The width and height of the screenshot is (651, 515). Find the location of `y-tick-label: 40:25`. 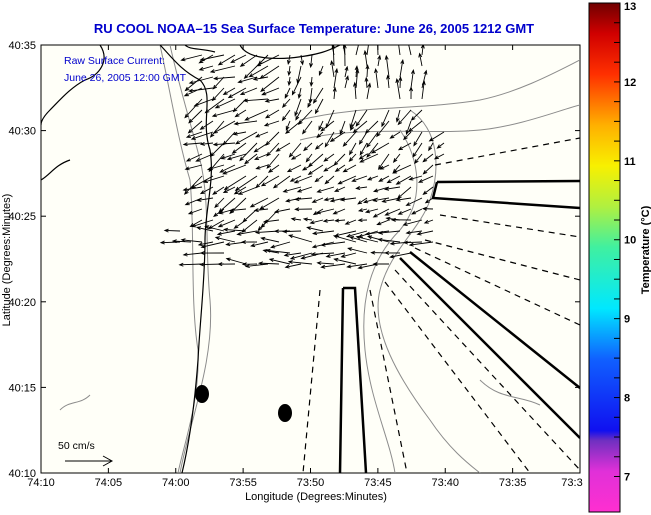

y-tick-label: 40:25 is located at coordinates (22, 217).